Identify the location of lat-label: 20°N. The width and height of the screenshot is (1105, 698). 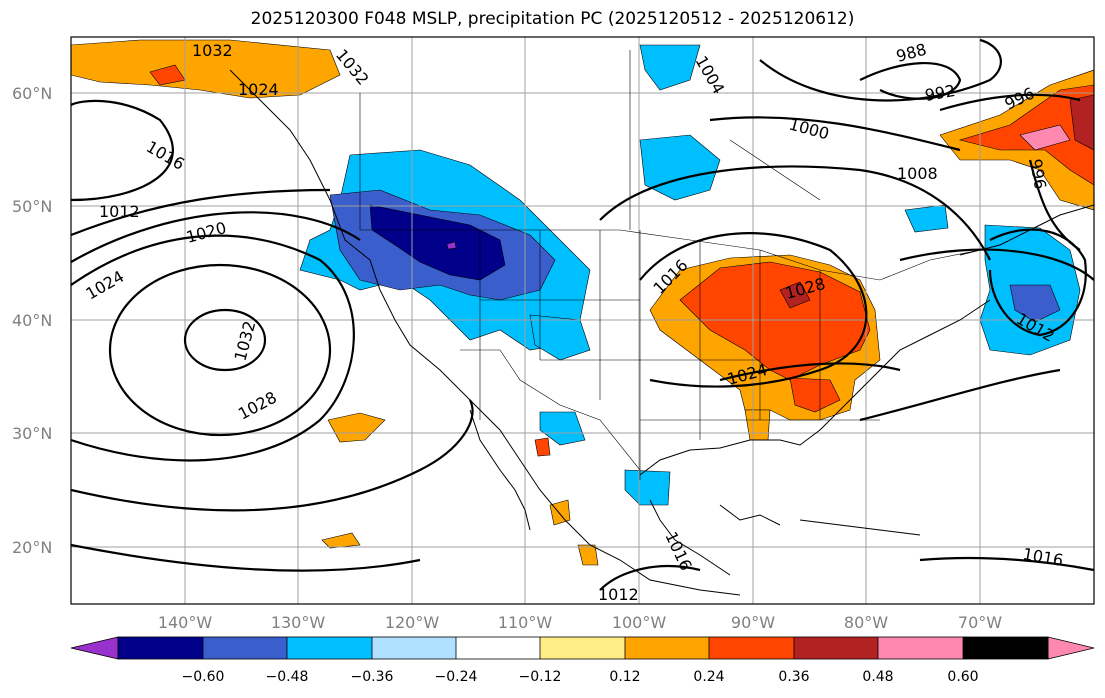
(32, 547).